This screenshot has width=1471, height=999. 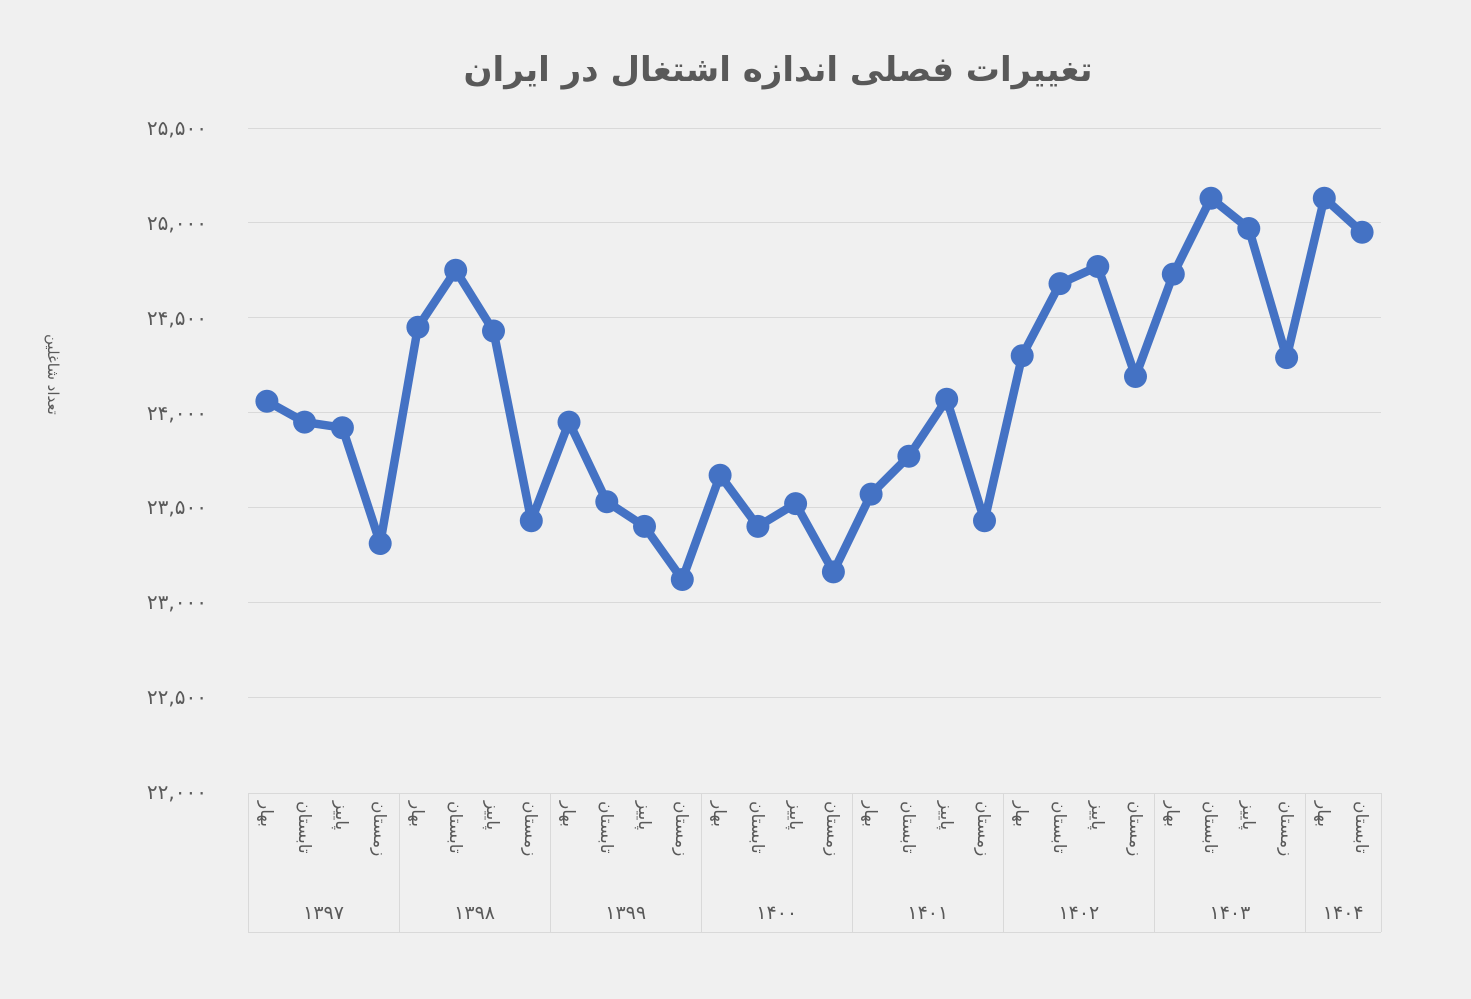 What do you see at coordinates (928, 913) in the screenshot?
I see `year-label: ۱۴۰۱` at bounding box center [928, 913].